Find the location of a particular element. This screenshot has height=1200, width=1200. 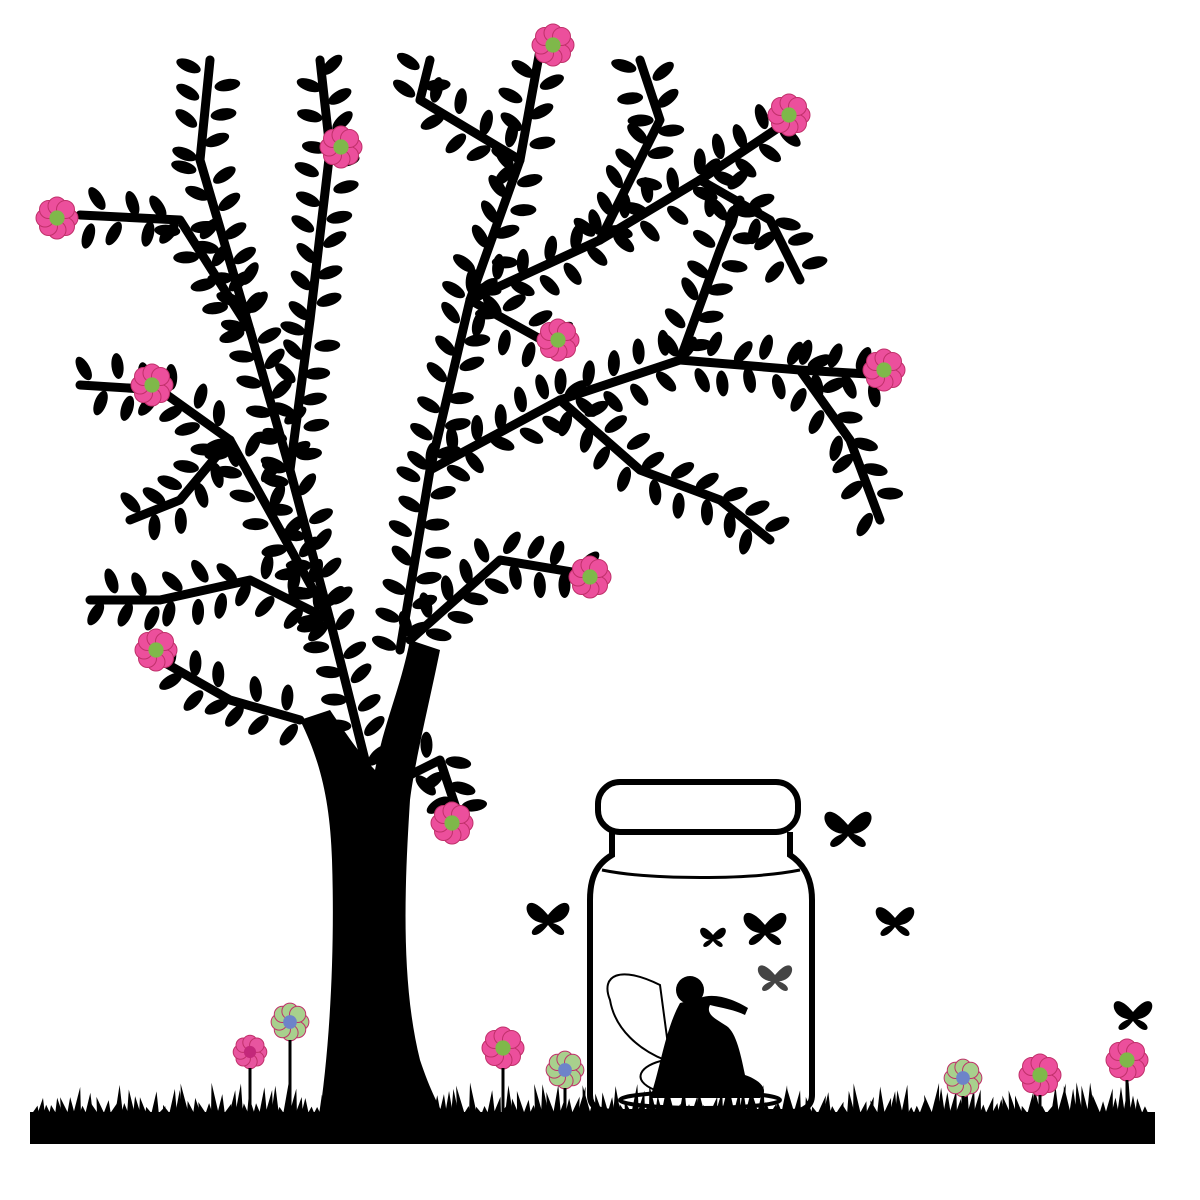

branch is located at coordinates (470, 110).